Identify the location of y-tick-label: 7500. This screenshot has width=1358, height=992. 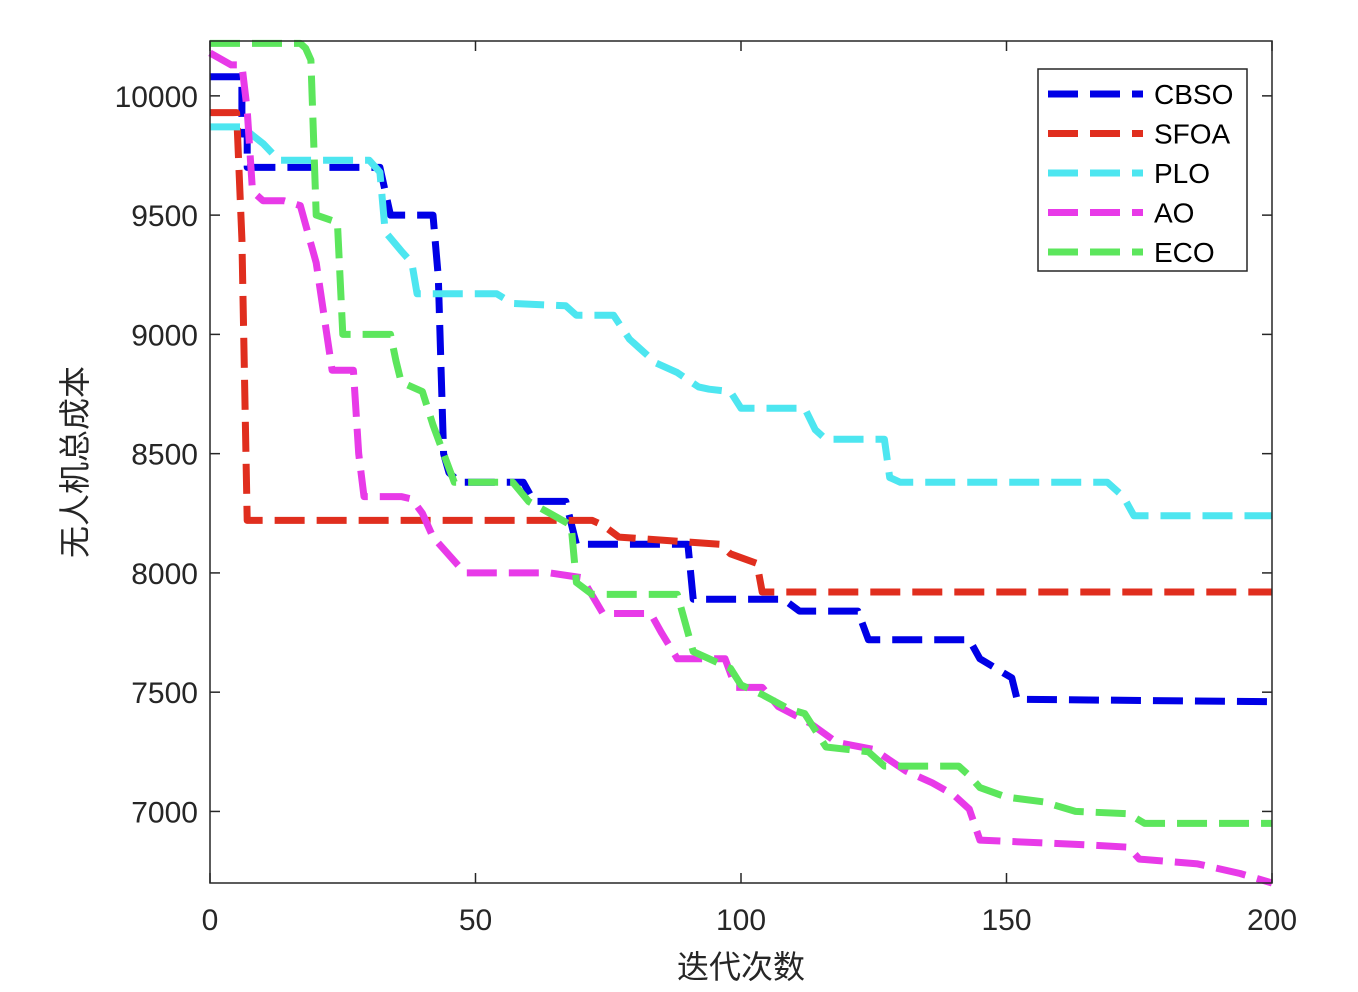
(164, 693).